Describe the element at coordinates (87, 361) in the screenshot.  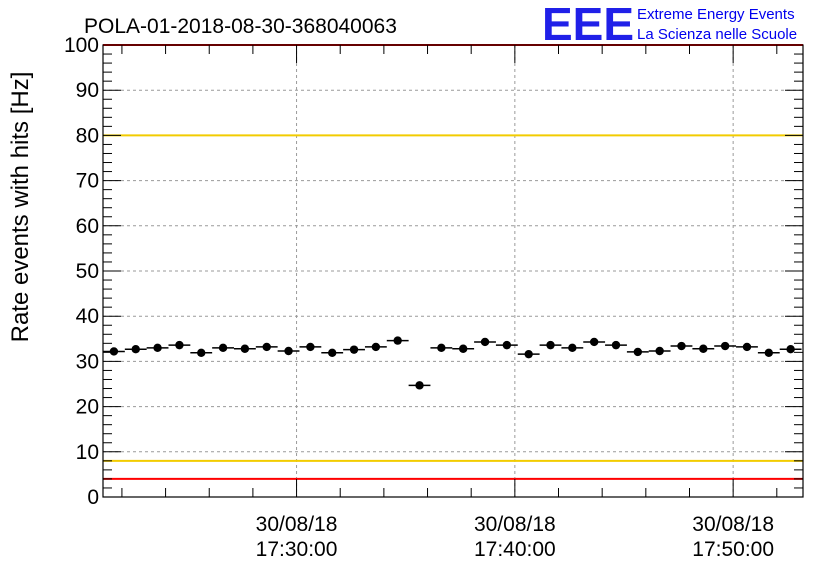
I see `y-tick-label: 30` at that location.